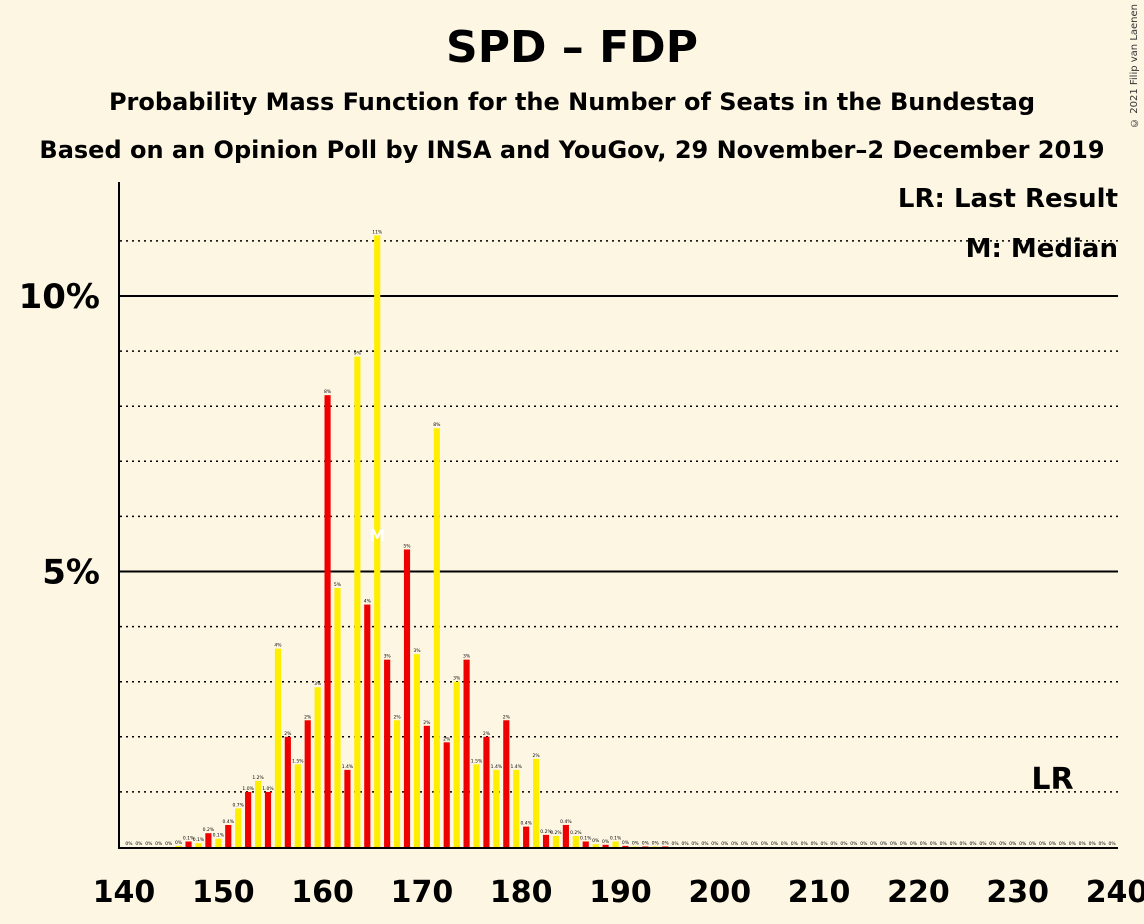  What do you see at coordinates (507, 717) in the screenshot?
I see `bar-label-seat-178: 2%` at bounding box center [507, 717].